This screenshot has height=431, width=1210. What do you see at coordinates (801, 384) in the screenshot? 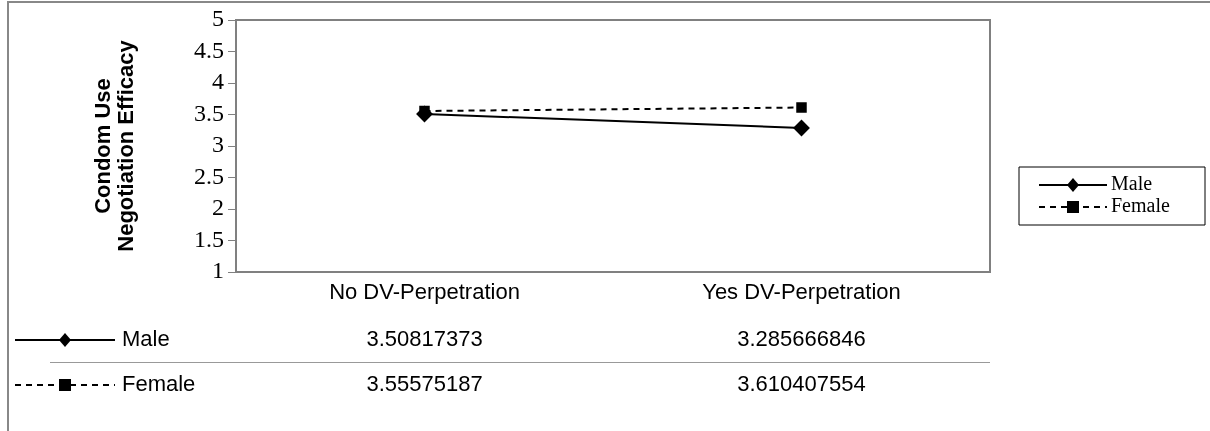
I see `data-label: 3.610407554` at bounding box center [801, 384].